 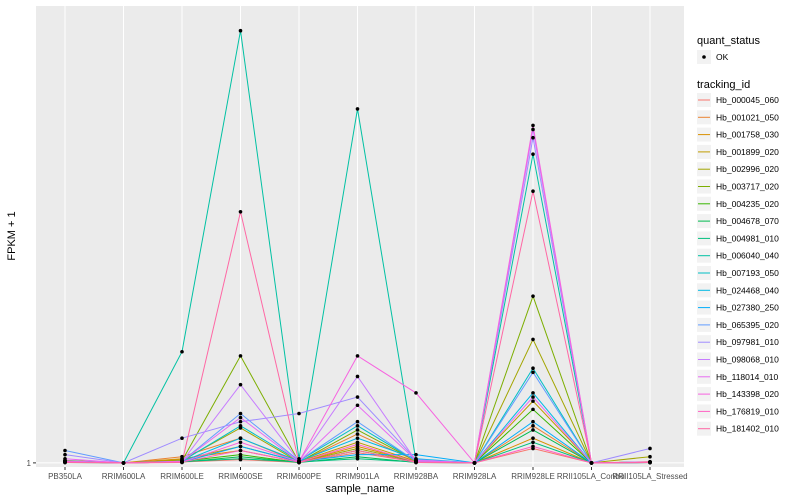 What do you see at coordinates (649, 476) in the screenshot?
I see `x-tick-label: RRII105LA_Stressed` at bounding box center [649, 476].